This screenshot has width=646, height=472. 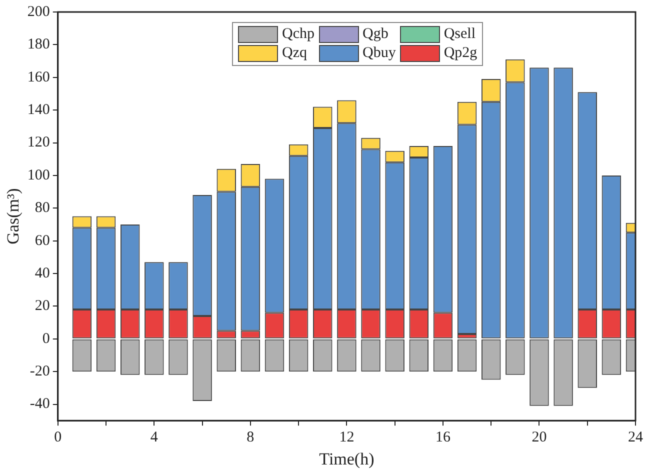 I want to click on y-tick-label: 200, so click(x=38, y=12).